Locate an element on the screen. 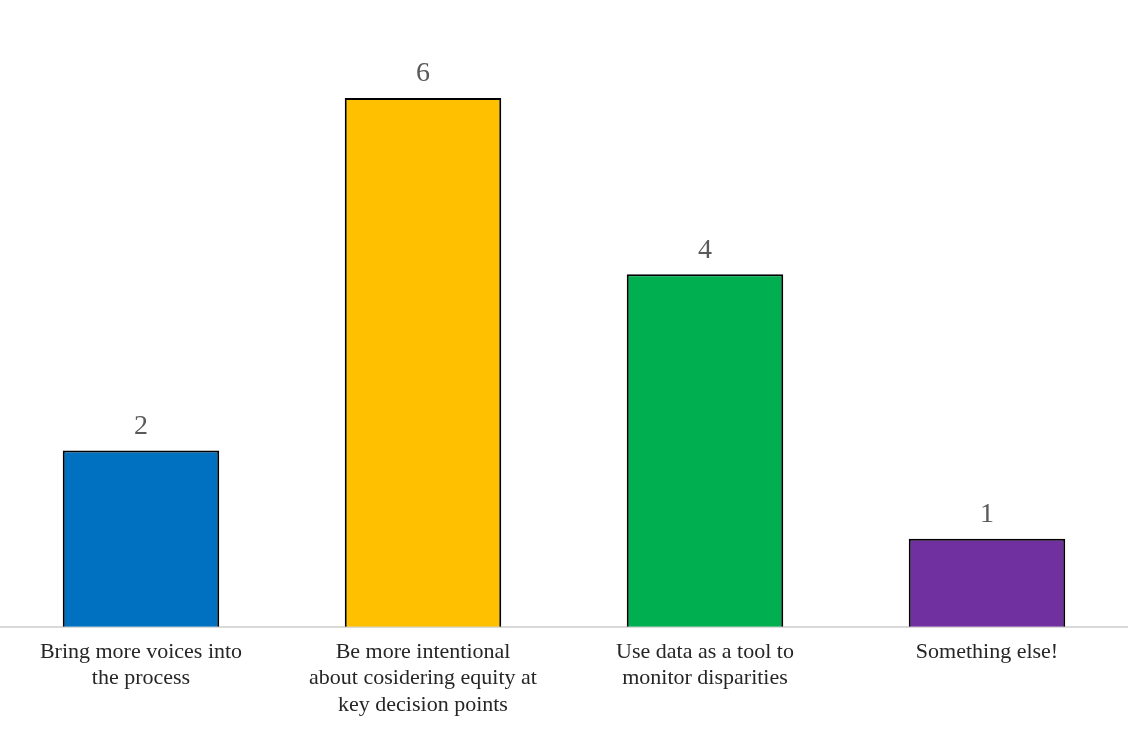 This screenshot has height=730, width=1128. x-tick-label: Use data as a tool to monitor disparities is located at coordinates (705, 663).